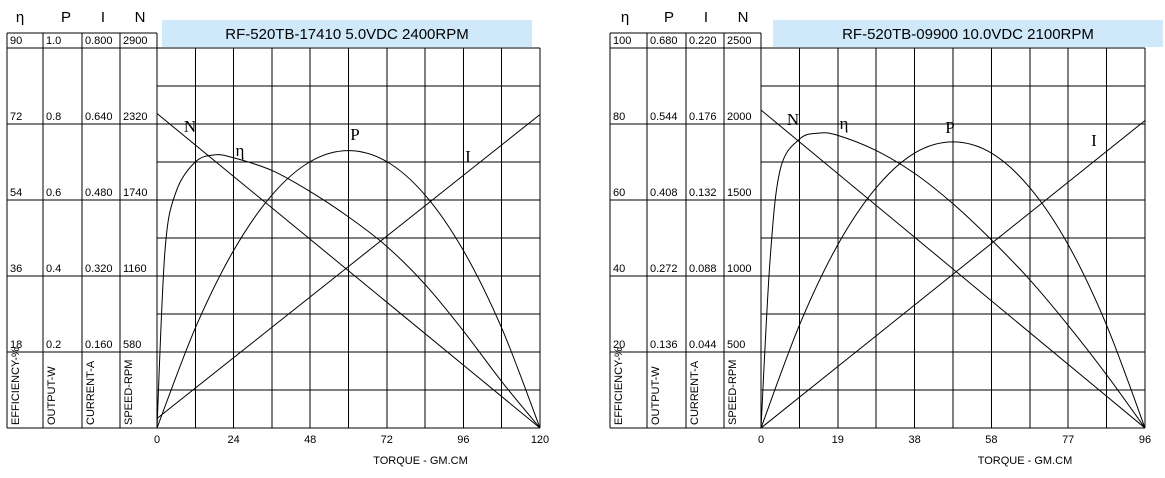 This screenshot has width=1165, height=478. Describe the element at coordinates (16, 345) in the screenshot. I see `y-tick-label: 18` at that location.